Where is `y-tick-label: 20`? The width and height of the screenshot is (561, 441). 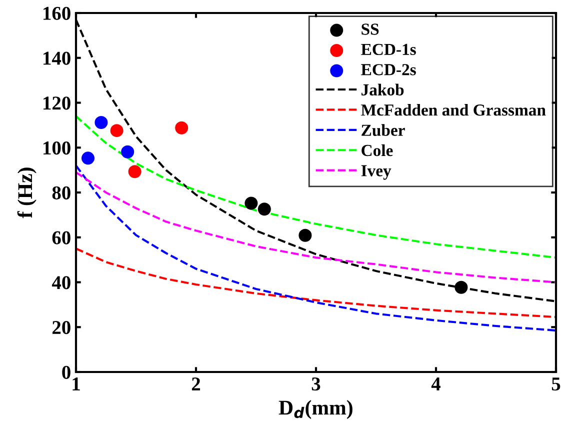 y-tick-label: 20 is located at coordinates (61, 327).